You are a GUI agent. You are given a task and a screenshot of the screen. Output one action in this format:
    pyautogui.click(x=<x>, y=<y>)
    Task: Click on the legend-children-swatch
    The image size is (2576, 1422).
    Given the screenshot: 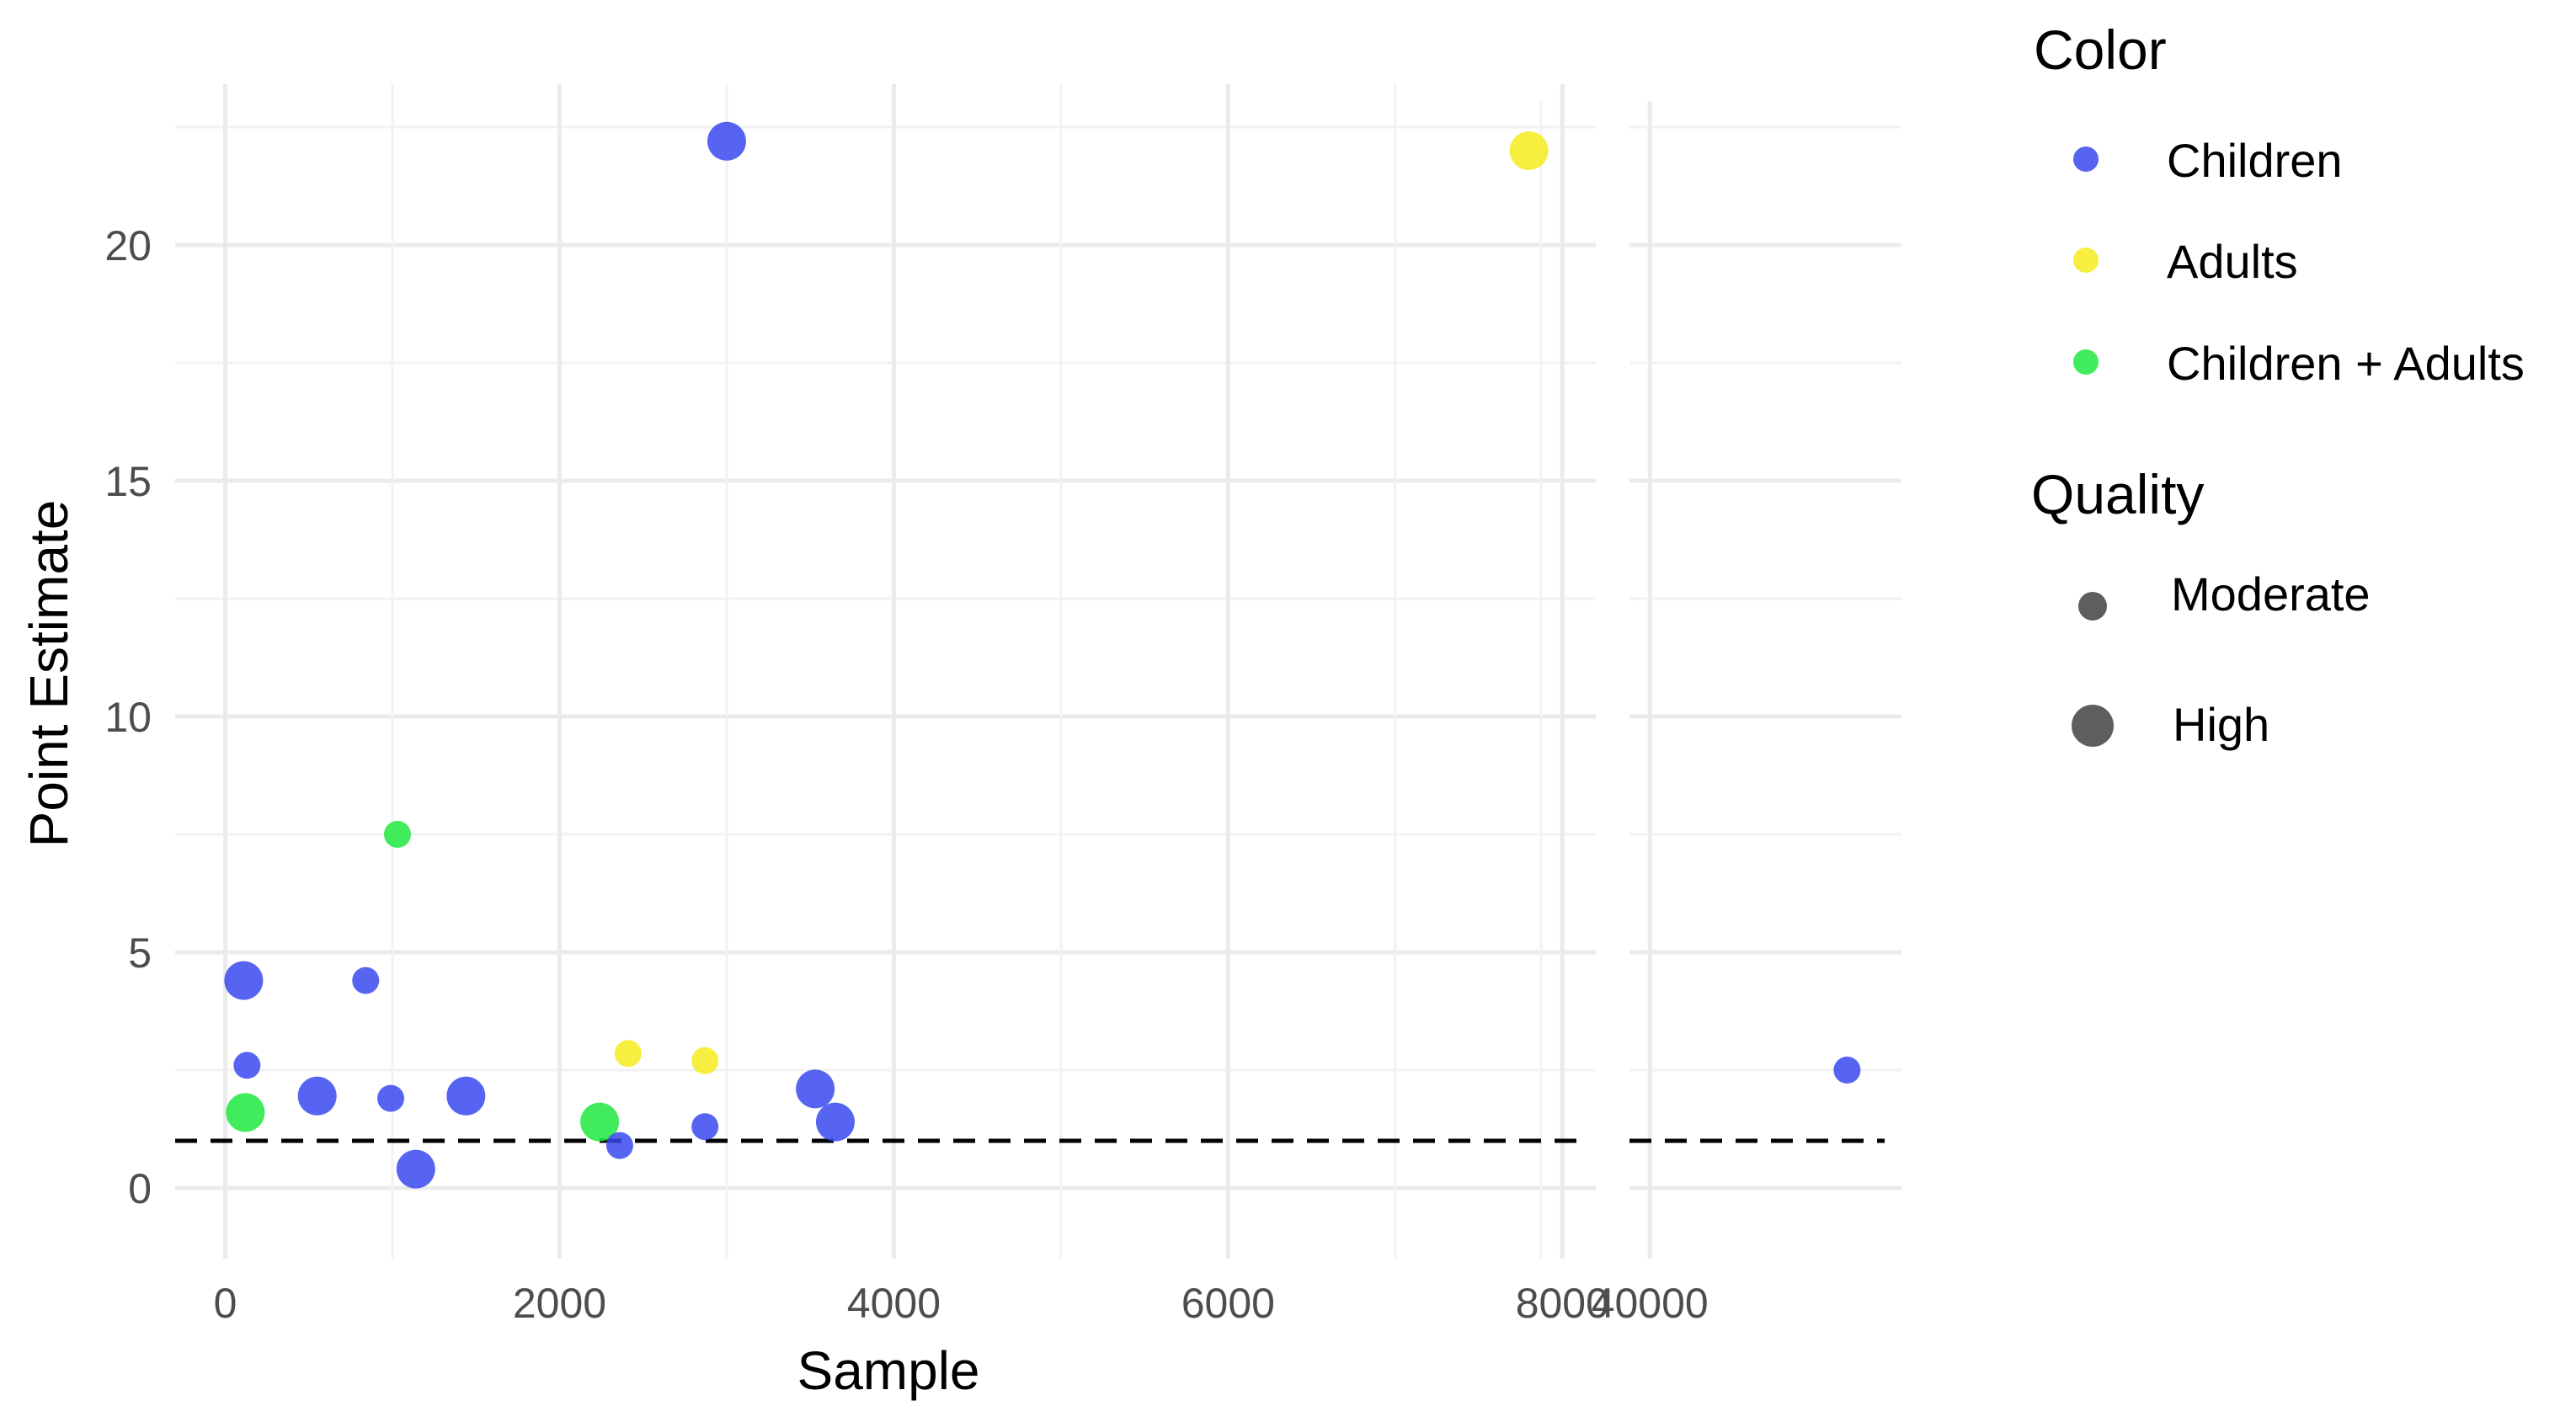 What is the action you would take?
    pyautogui.click(x=2086, y=159)
    